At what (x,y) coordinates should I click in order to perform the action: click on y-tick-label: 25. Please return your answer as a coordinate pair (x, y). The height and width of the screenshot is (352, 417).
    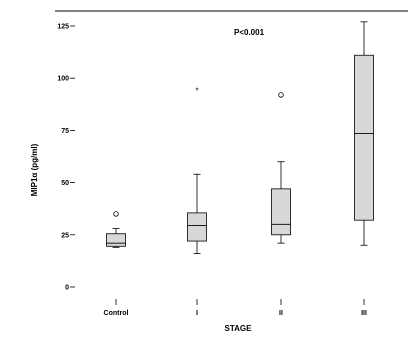
    Looking at the image, I should click on (65, 235).